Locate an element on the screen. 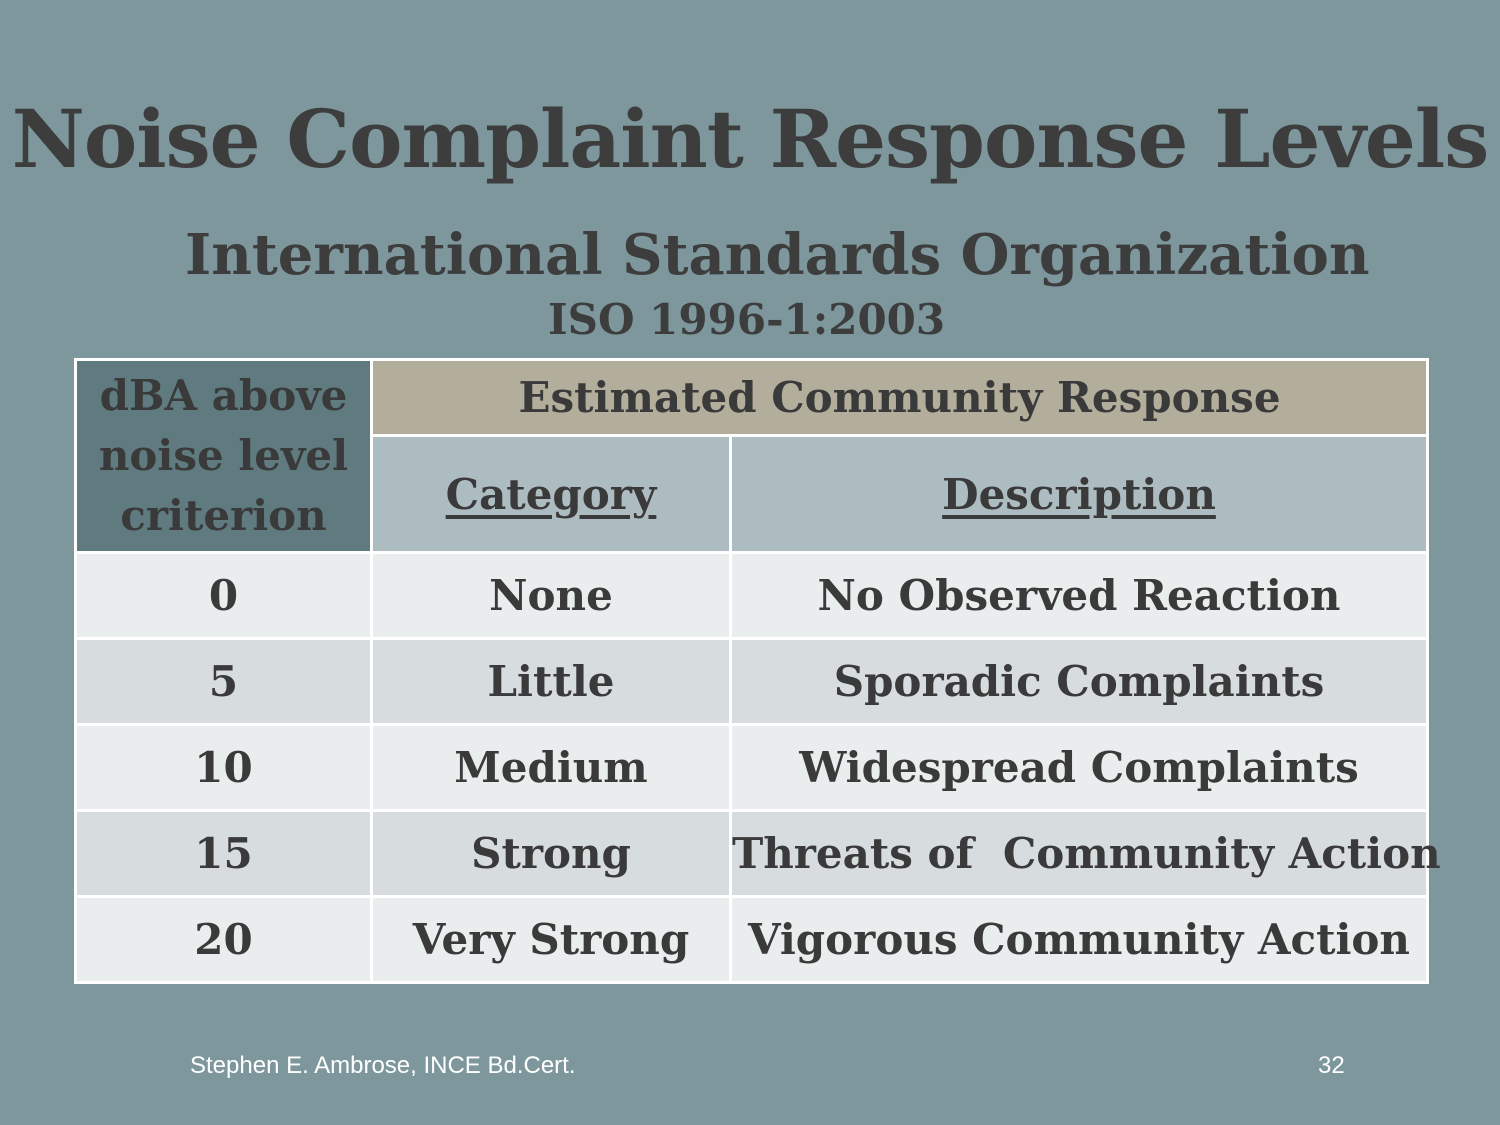 This screenshot has height=1125, width=1500. cell-dba: 0 is located at coordinates (223, 595).